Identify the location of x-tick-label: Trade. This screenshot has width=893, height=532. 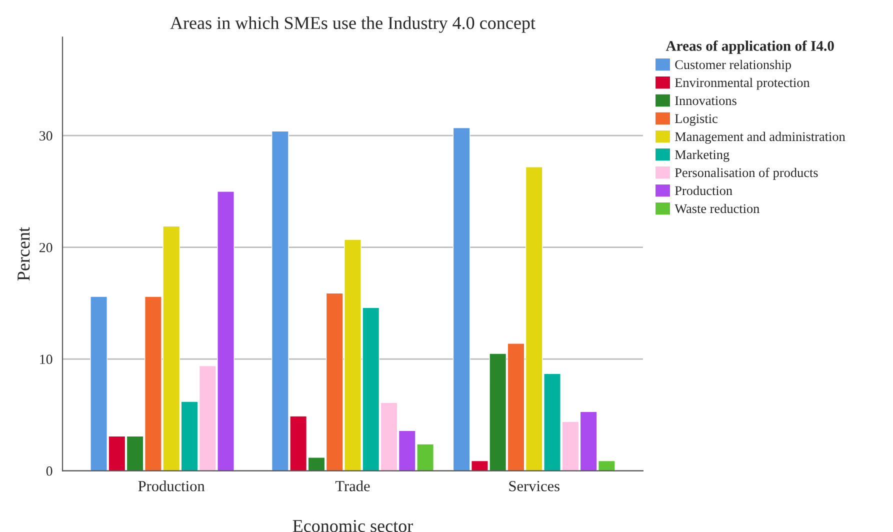
(352, 486).